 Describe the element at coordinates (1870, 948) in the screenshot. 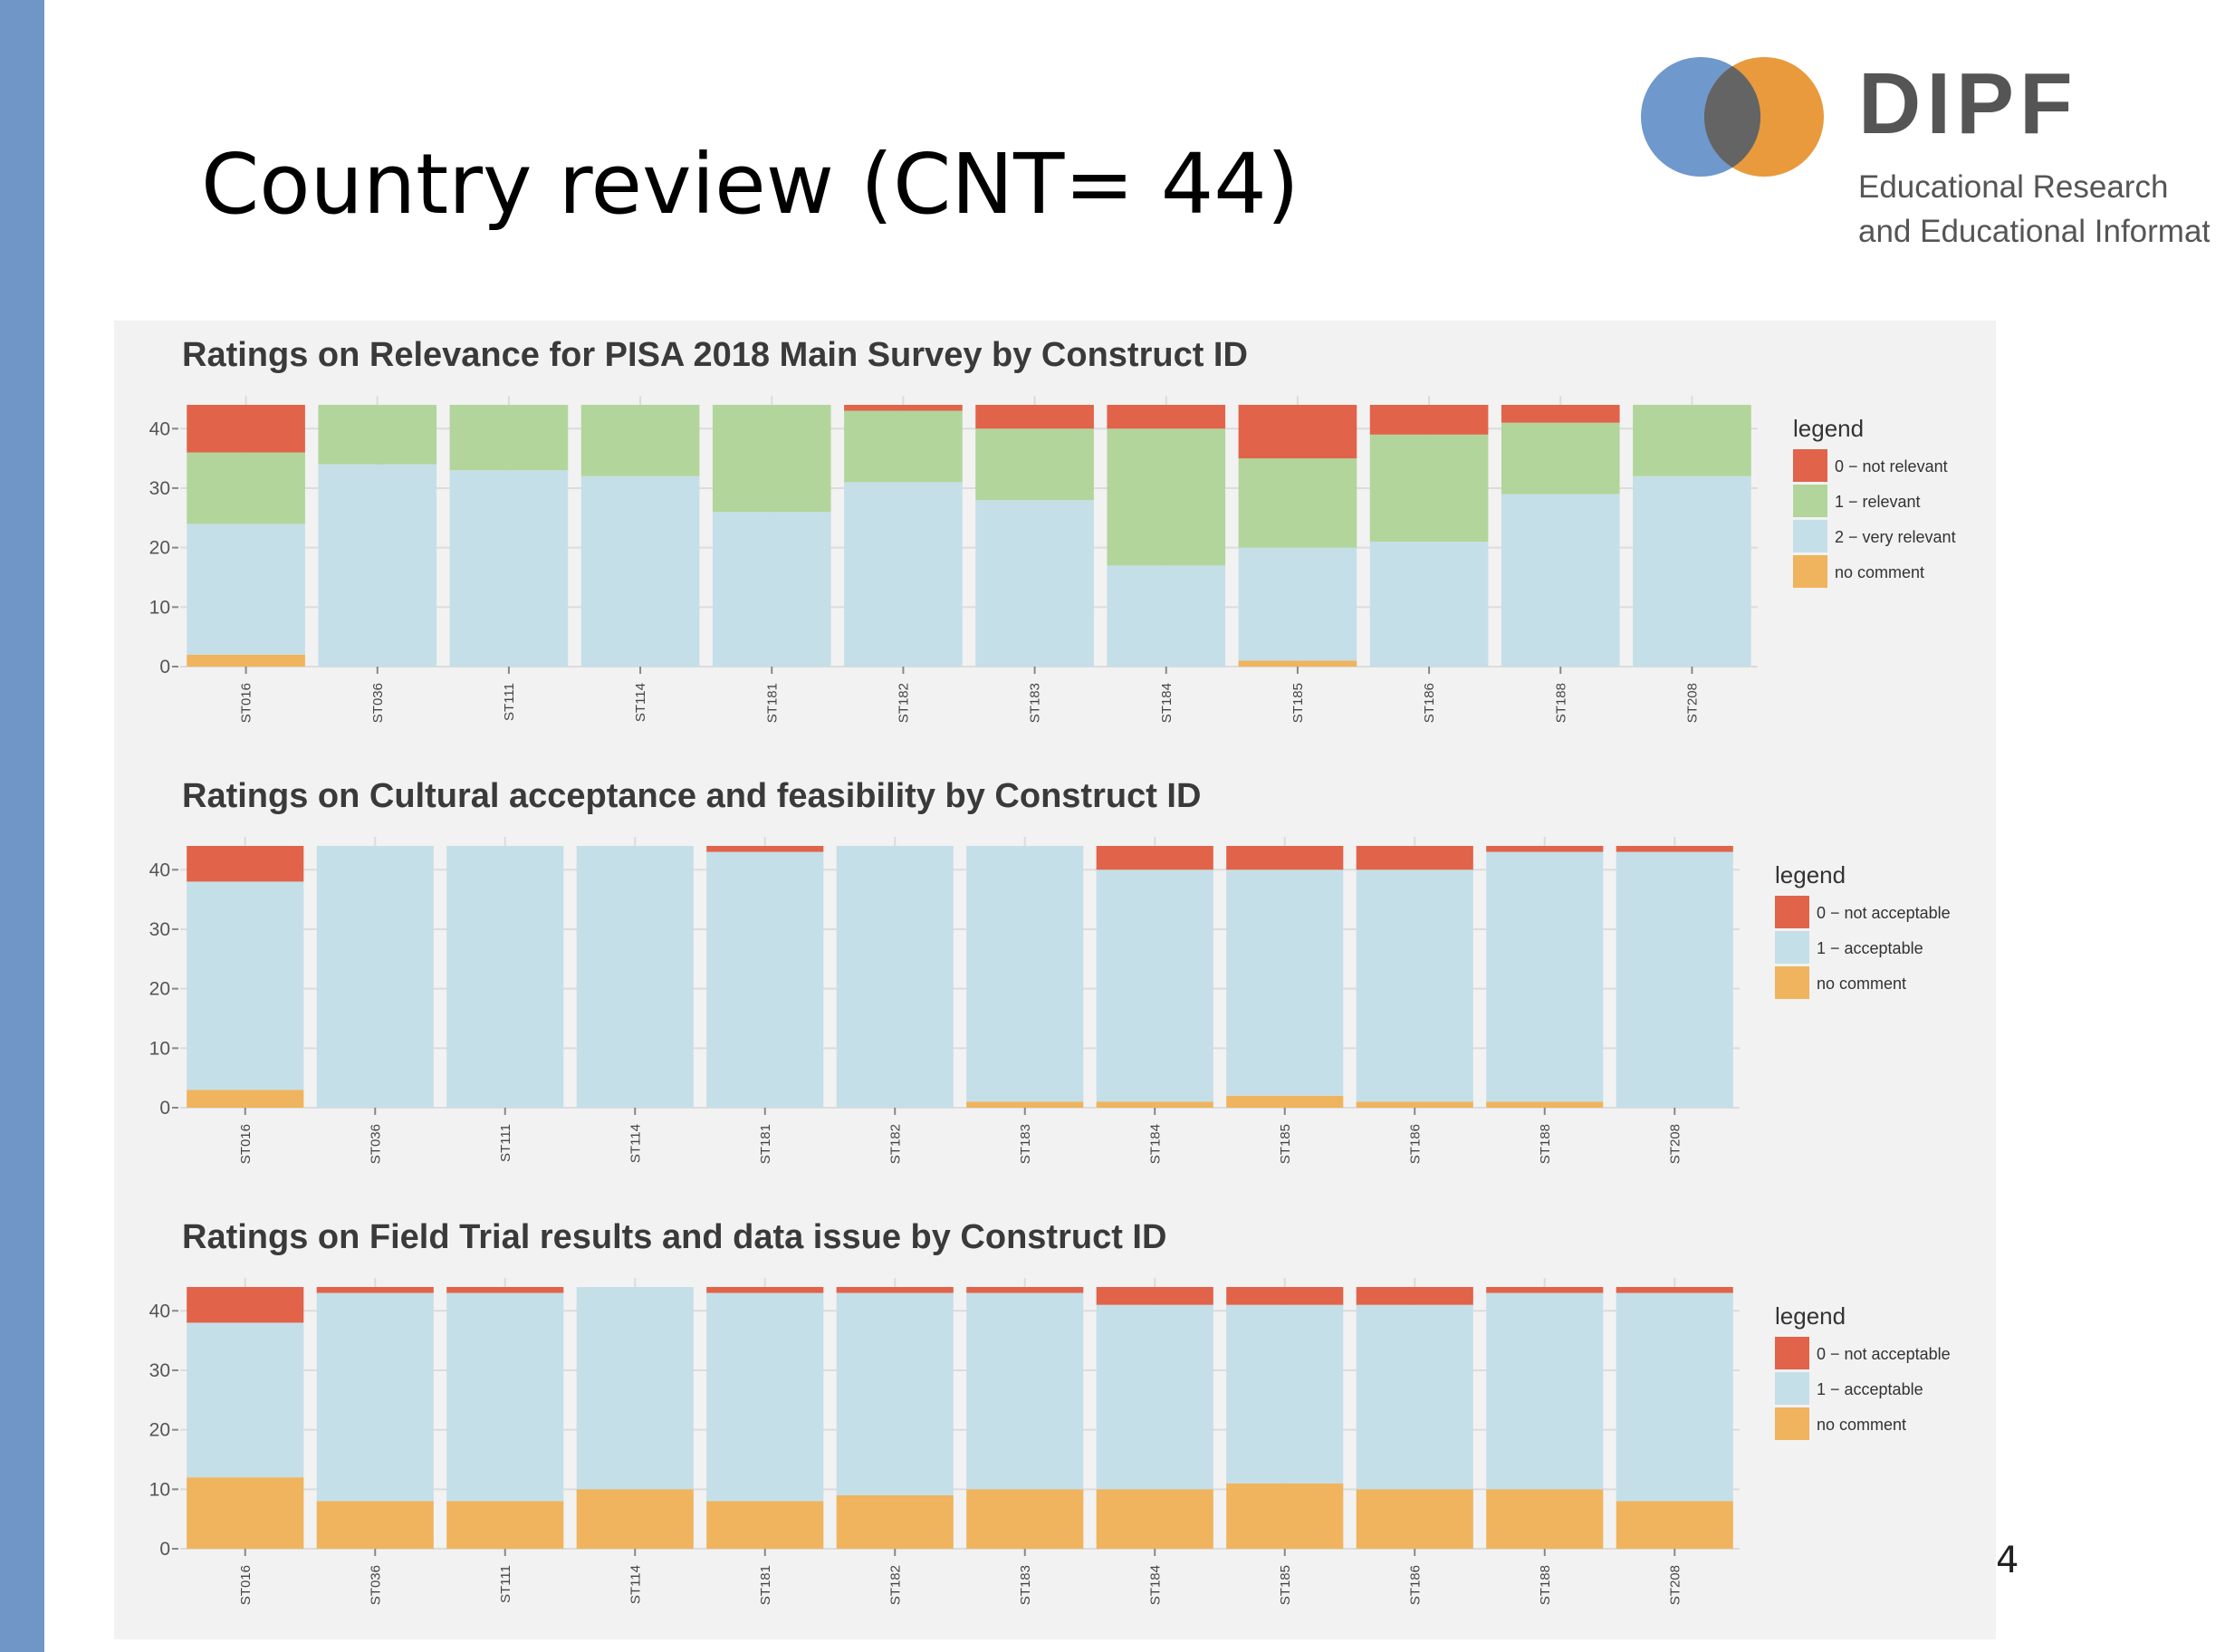

I see `legend-label: 1 − acceptable` at that location.